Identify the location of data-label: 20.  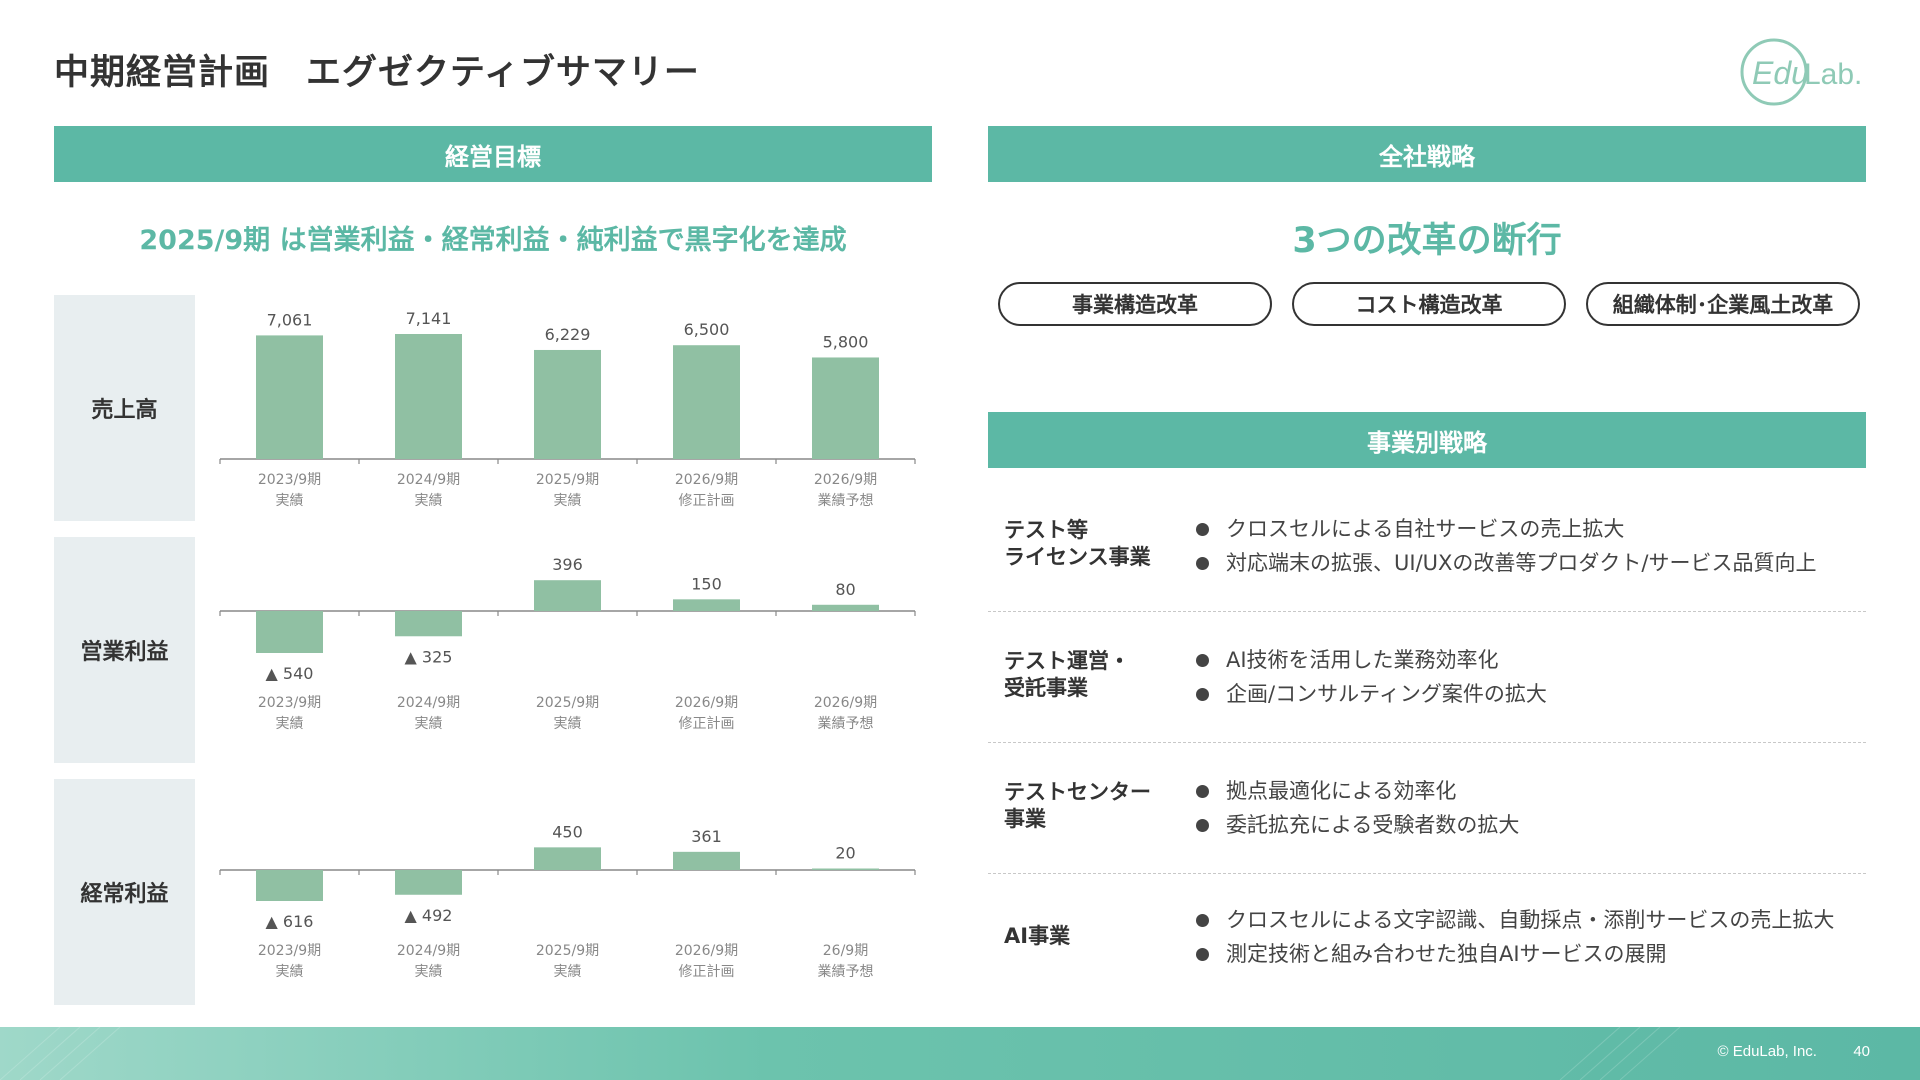
(845, 853).